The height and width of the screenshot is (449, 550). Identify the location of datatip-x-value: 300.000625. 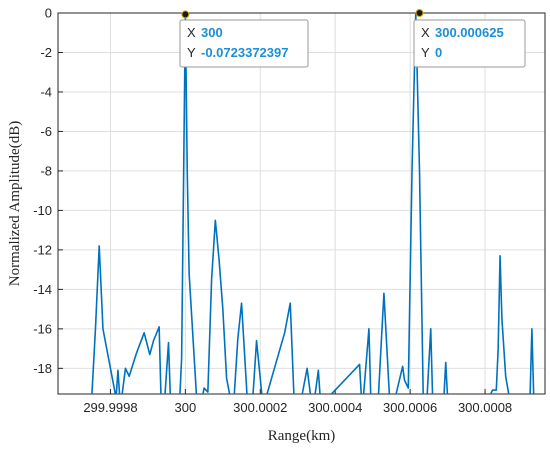
(469, 32).